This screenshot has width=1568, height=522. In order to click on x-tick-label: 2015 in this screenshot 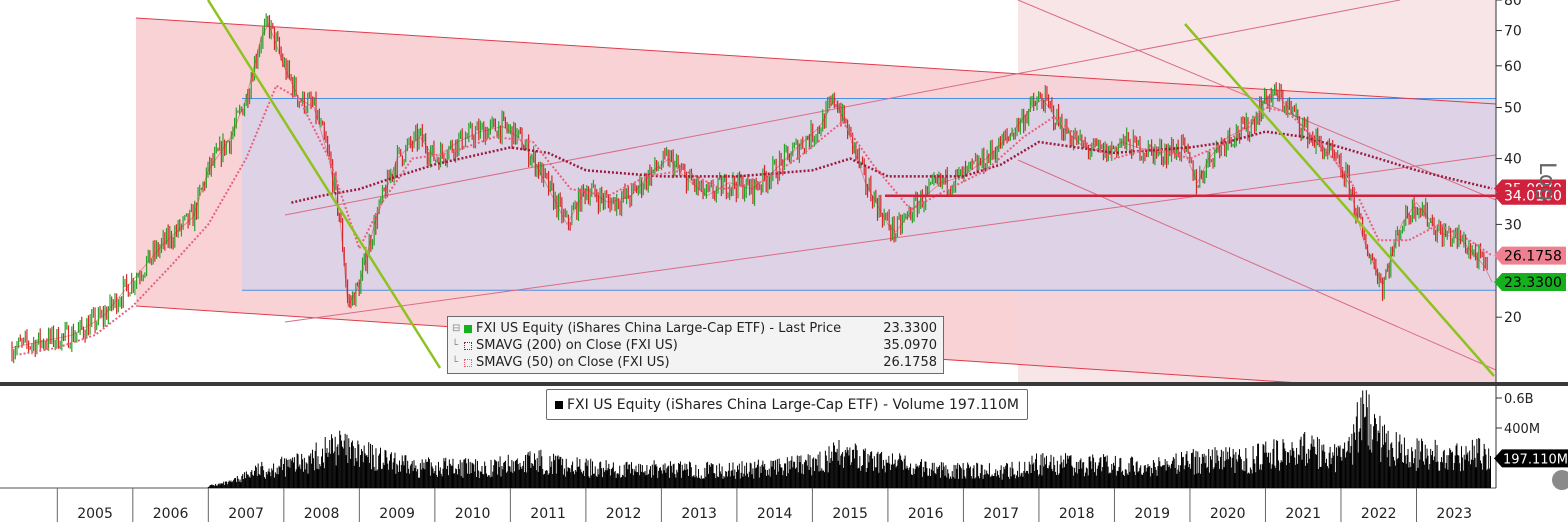, I will do `click(850, 514)`.